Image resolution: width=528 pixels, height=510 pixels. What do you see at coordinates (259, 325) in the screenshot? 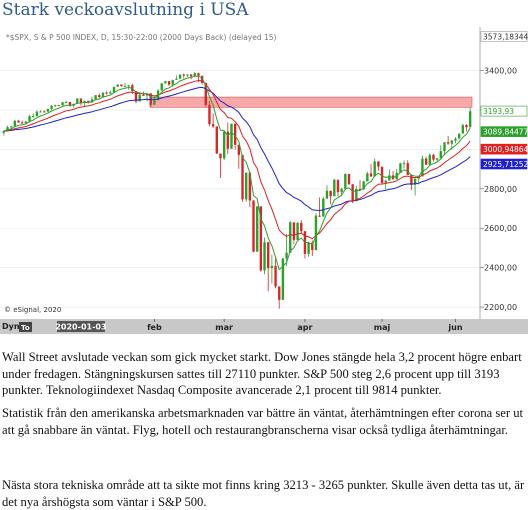
I see `x-axis-ticks: 2020-01-03 feb mar apr maj jun` at bounding box center [259, 325].